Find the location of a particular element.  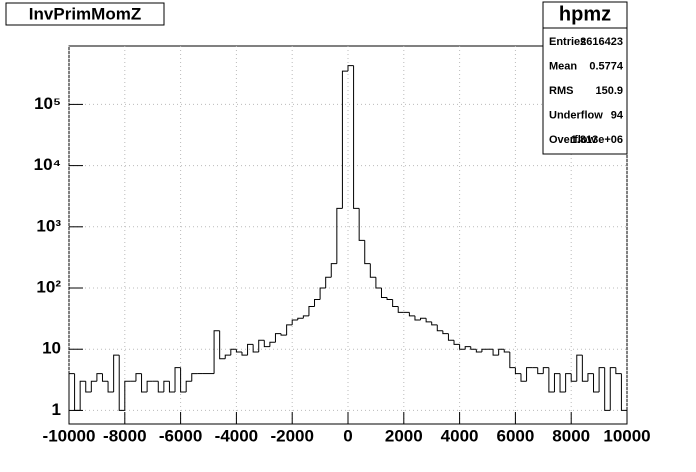

stats-label: Underflow is located at coordinates (576, 115).